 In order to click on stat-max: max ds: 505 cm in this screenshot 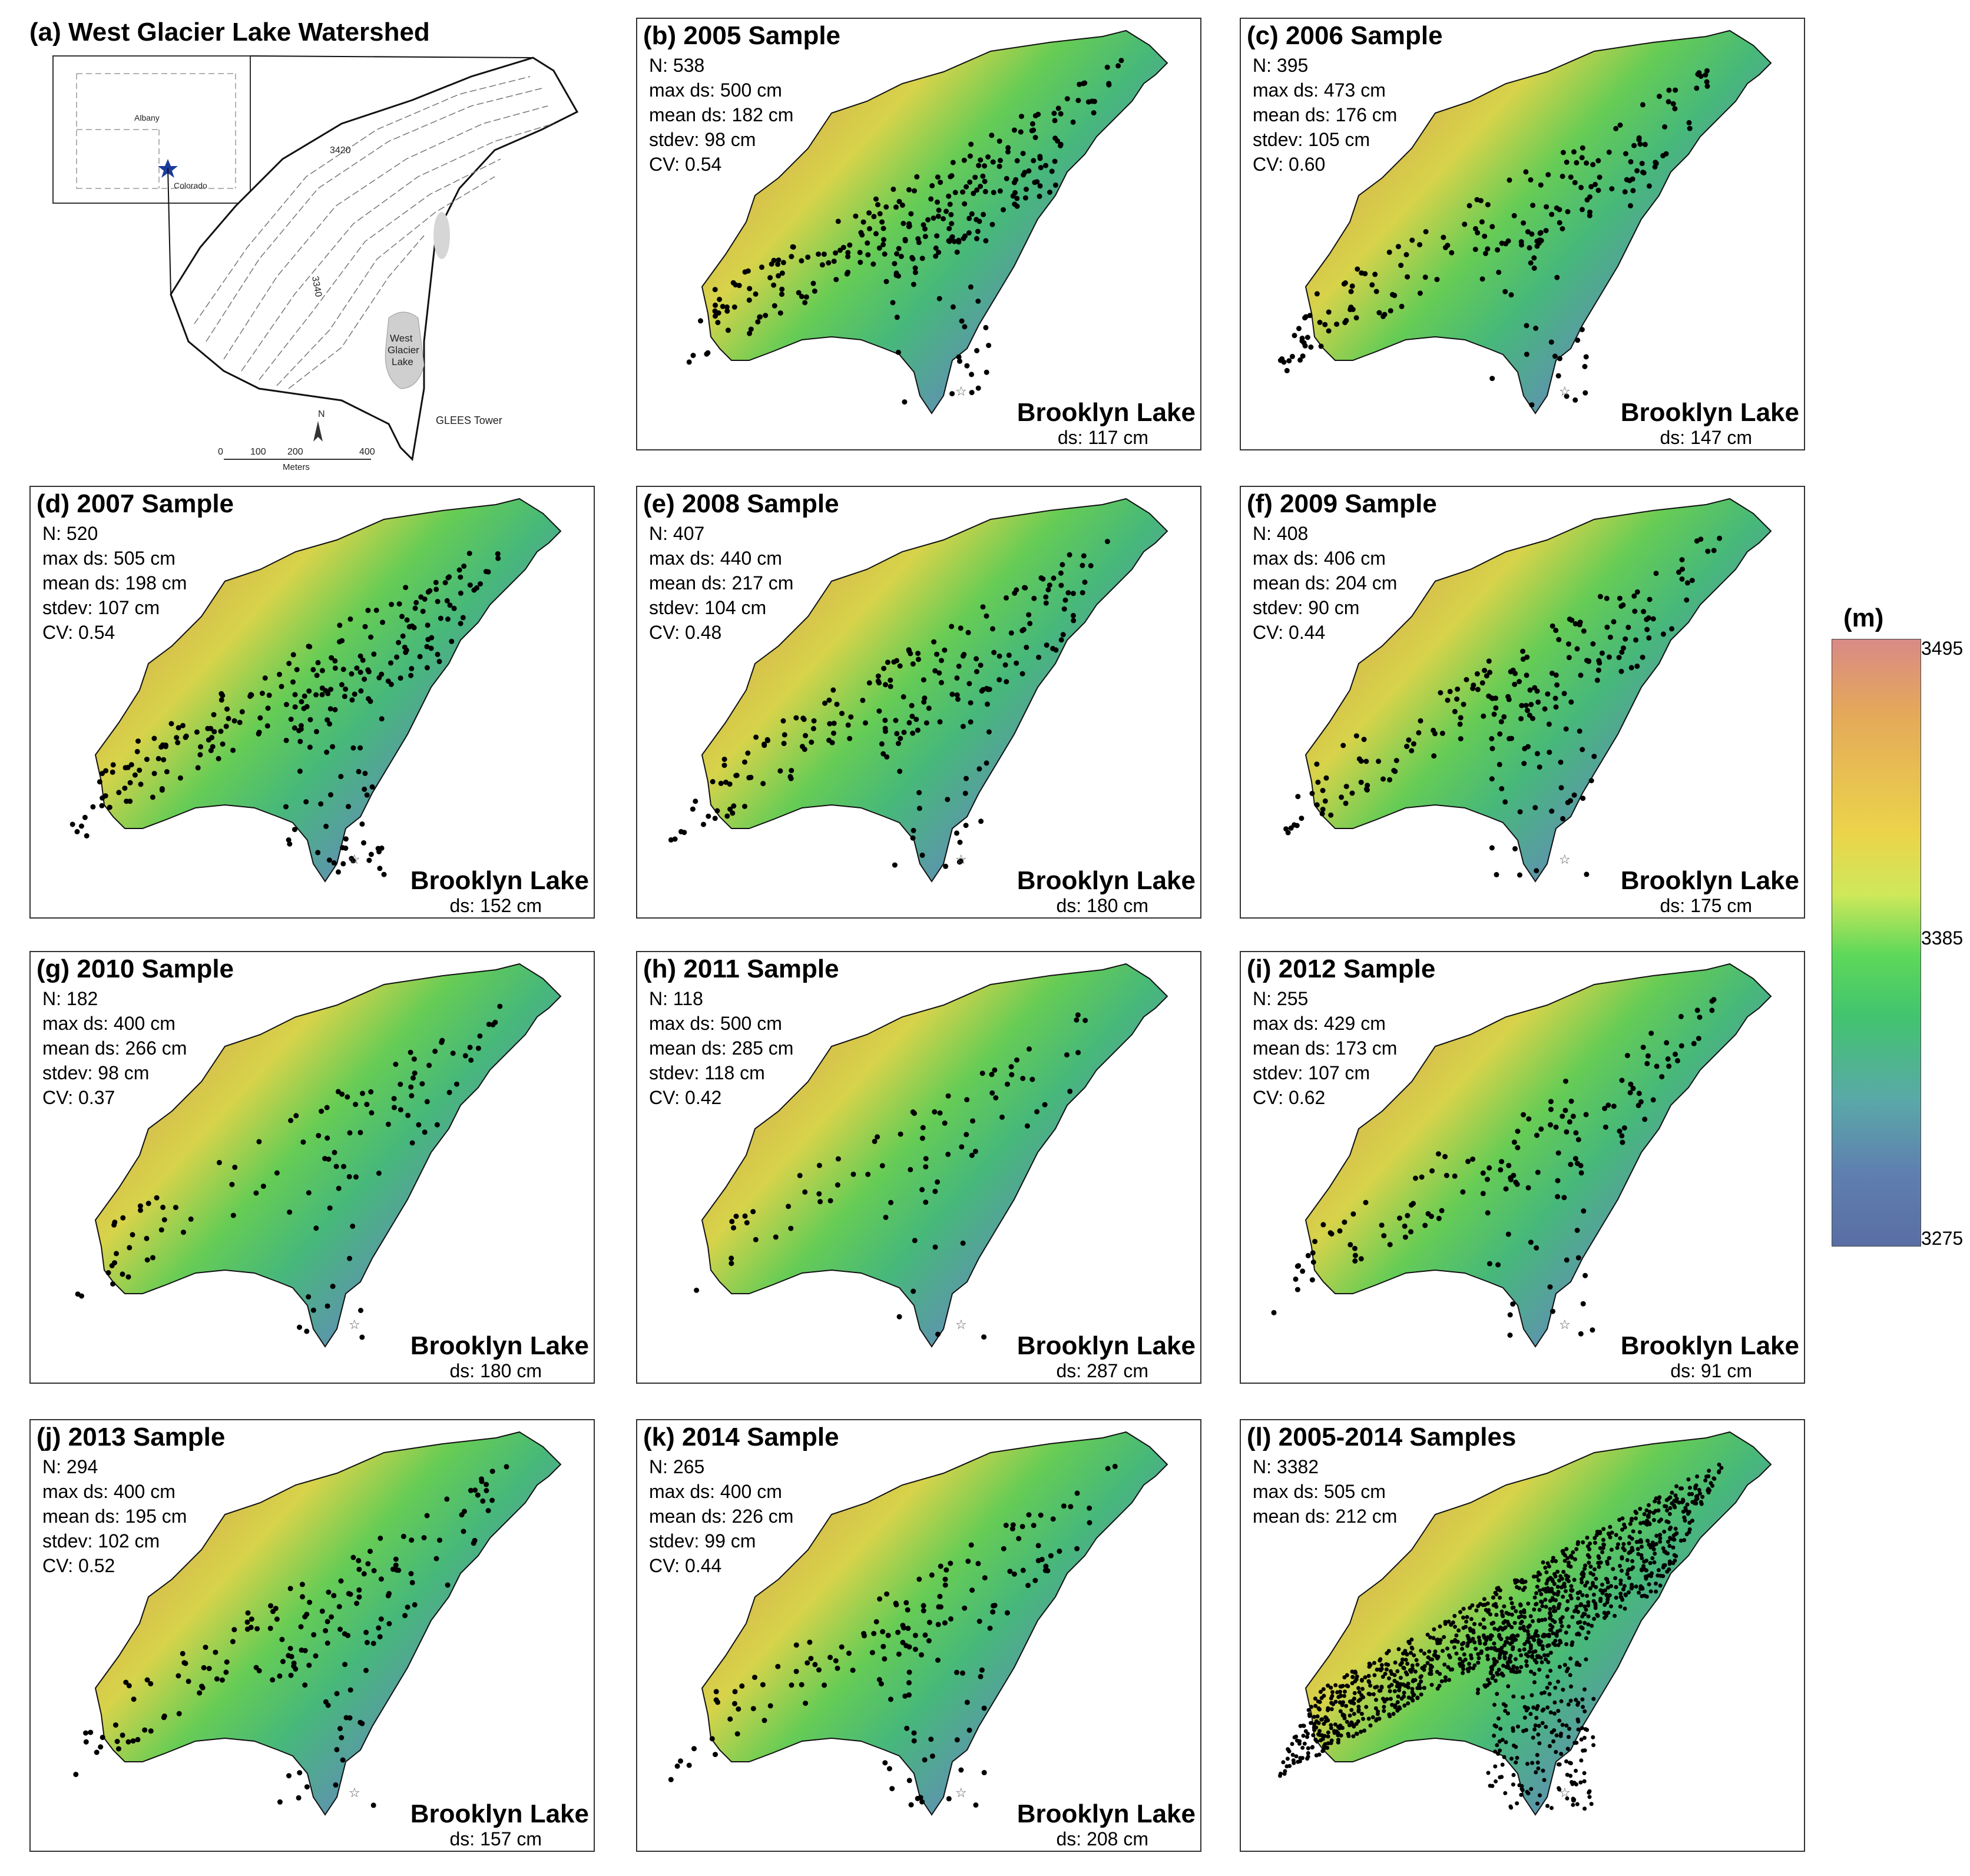, I will do `click(109, 558)`.